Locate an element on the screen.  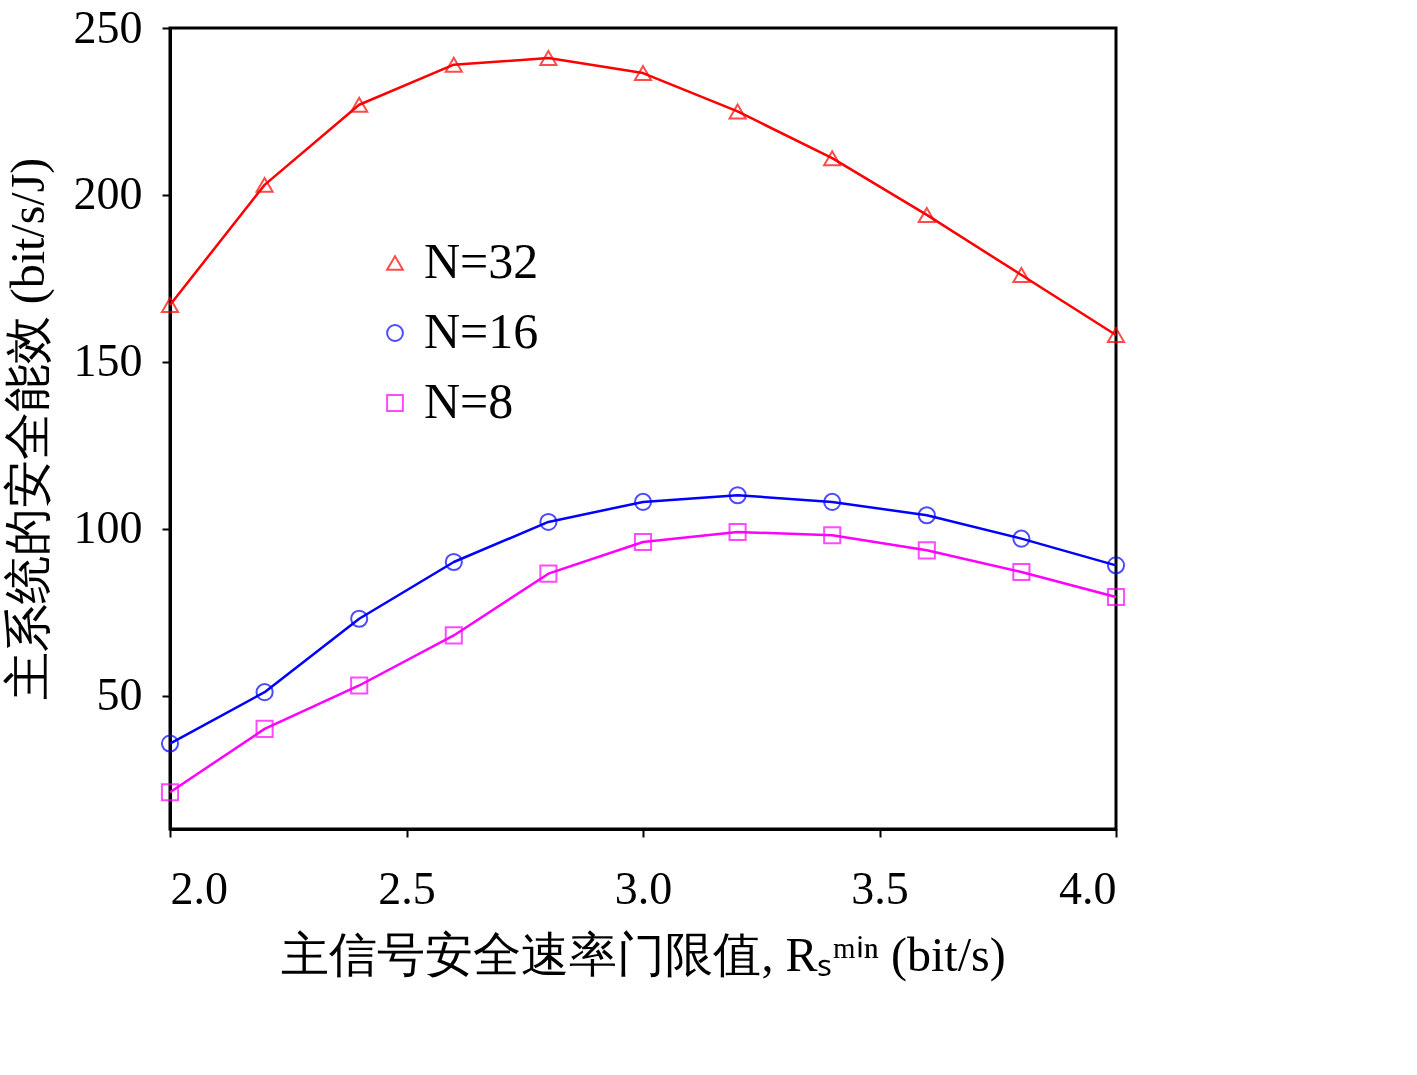
x-tick-label: 4.0 is located at coordinates (1088, 888).